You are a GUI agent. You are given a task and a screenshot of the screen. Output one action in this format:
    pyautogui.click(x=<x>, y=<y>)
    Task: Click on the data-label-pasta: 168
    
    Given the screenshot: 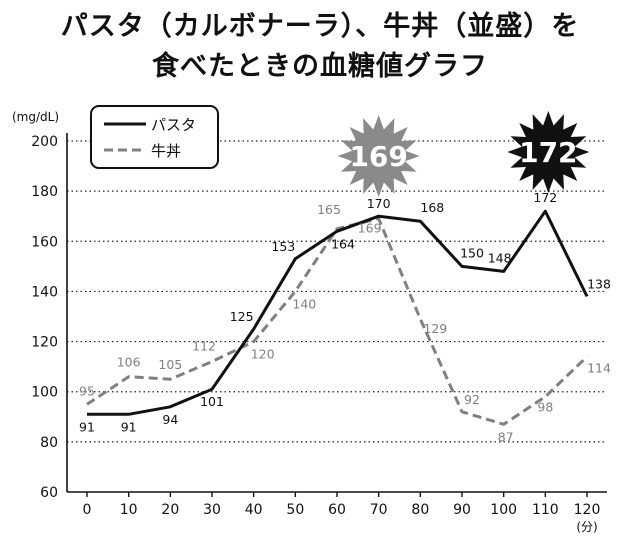 What is the action you would take?
    pyautogui.click(x=432, y=207)
    